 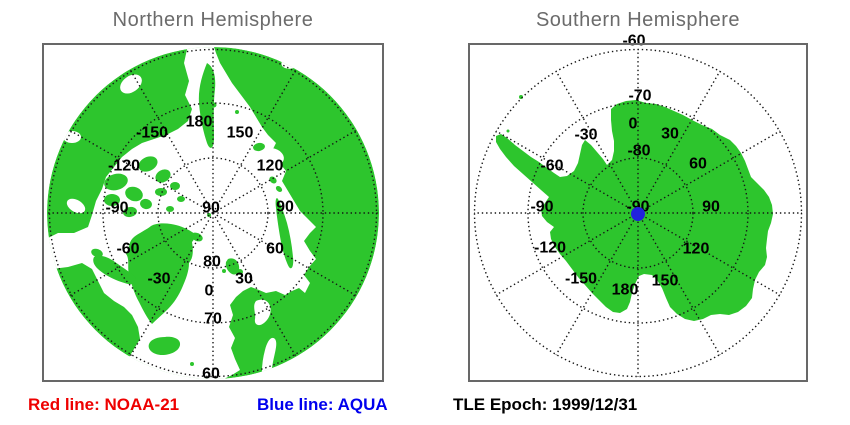 I want to click on map-title-southern: Southern Hemisphere, so click(x=638, y=20).